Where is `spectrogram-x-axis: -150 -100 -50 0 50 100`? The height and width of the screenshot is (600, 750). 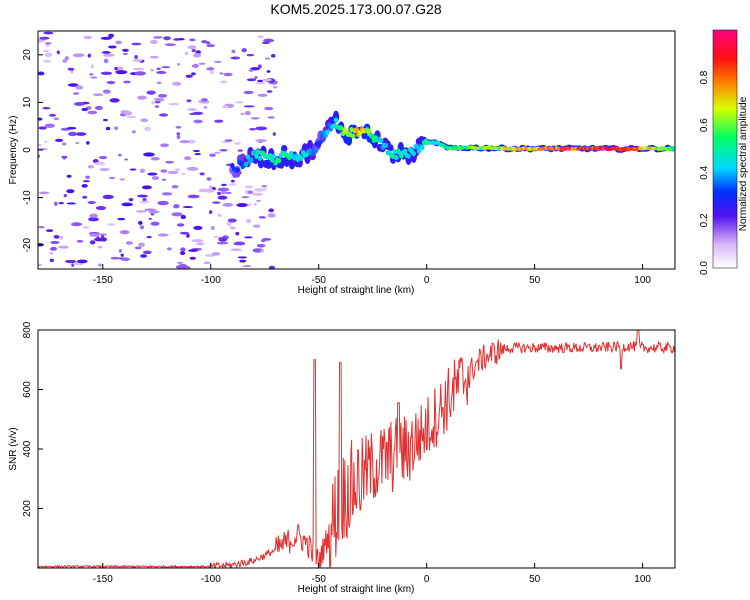
spectrogram-x-axis: -150 -100 -50 0 50 100 is located at coordinates (372, 275).